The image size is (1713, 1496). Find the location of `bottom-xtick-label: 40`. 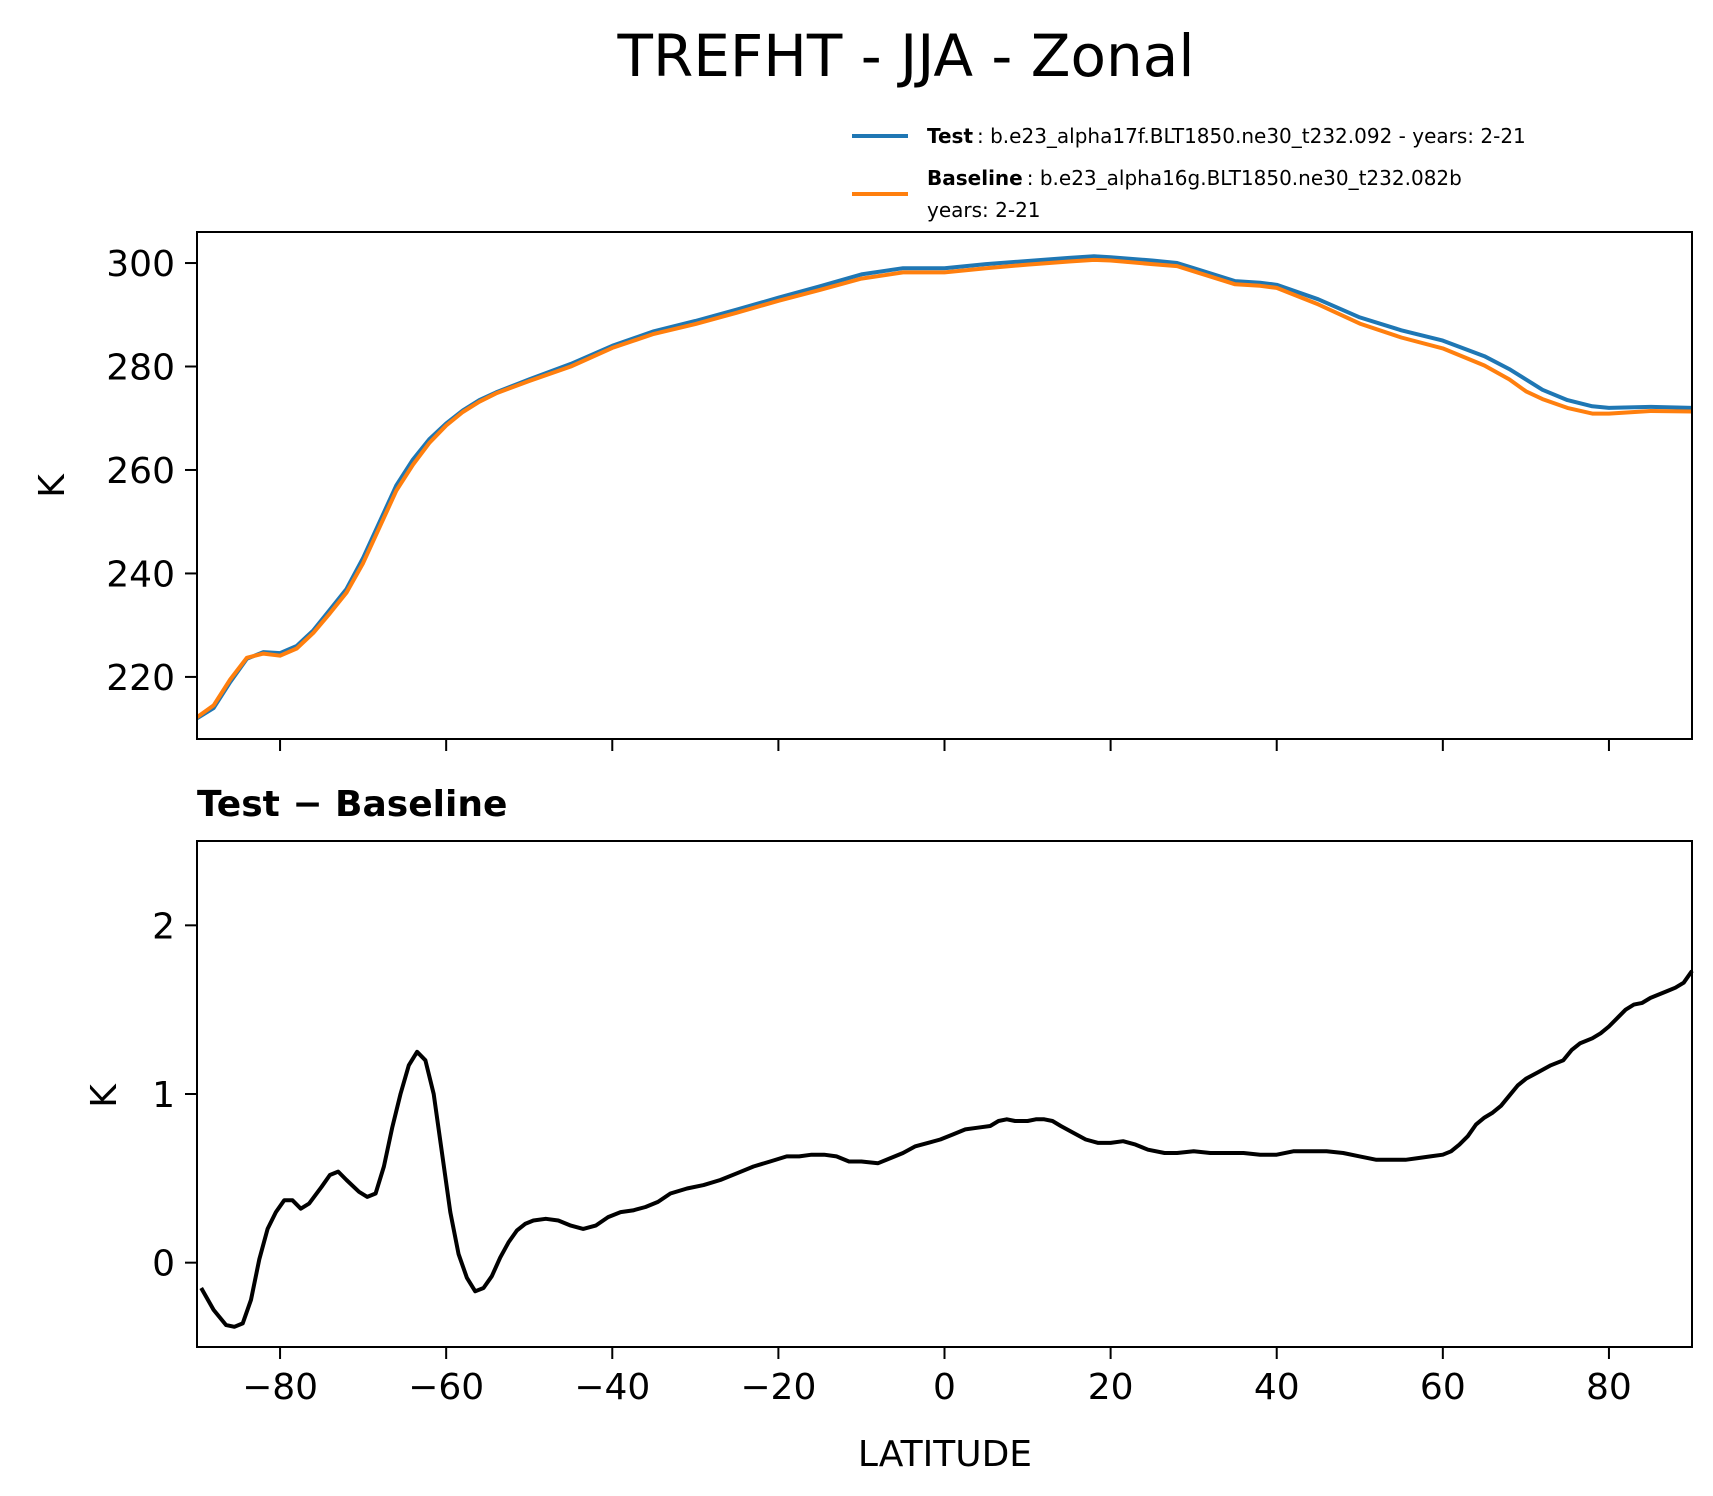

bottom-xtick-label: 40 is located at coordinates (1277, 1387).